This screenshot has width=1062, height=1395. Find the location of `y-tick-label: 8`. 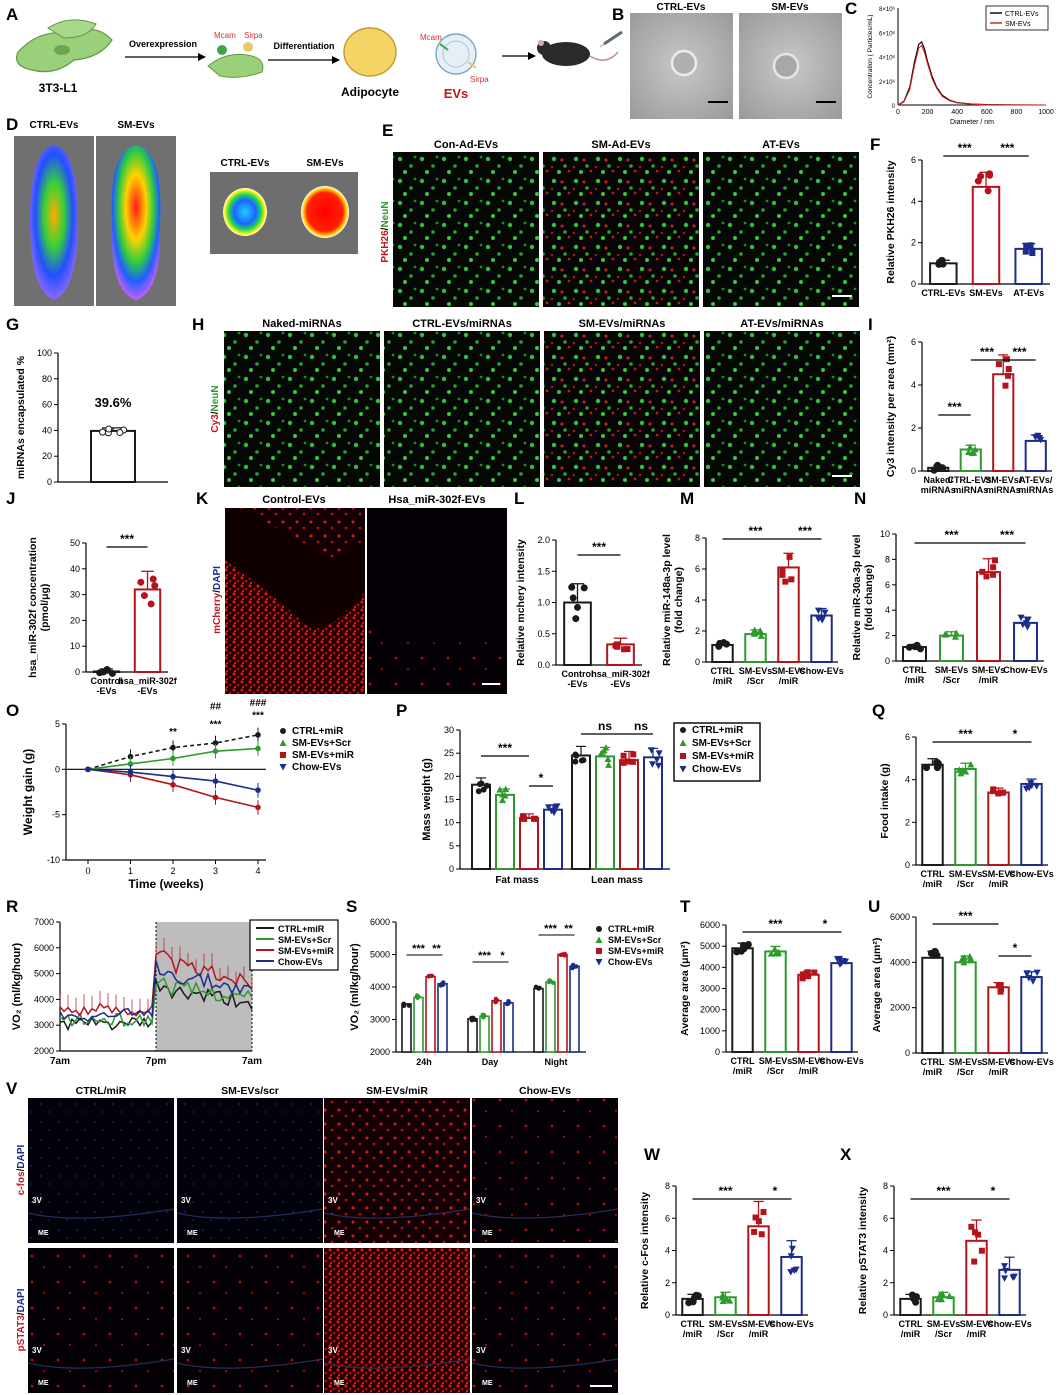

y-tick-label: 8 is located at coordinates (885, 1186).